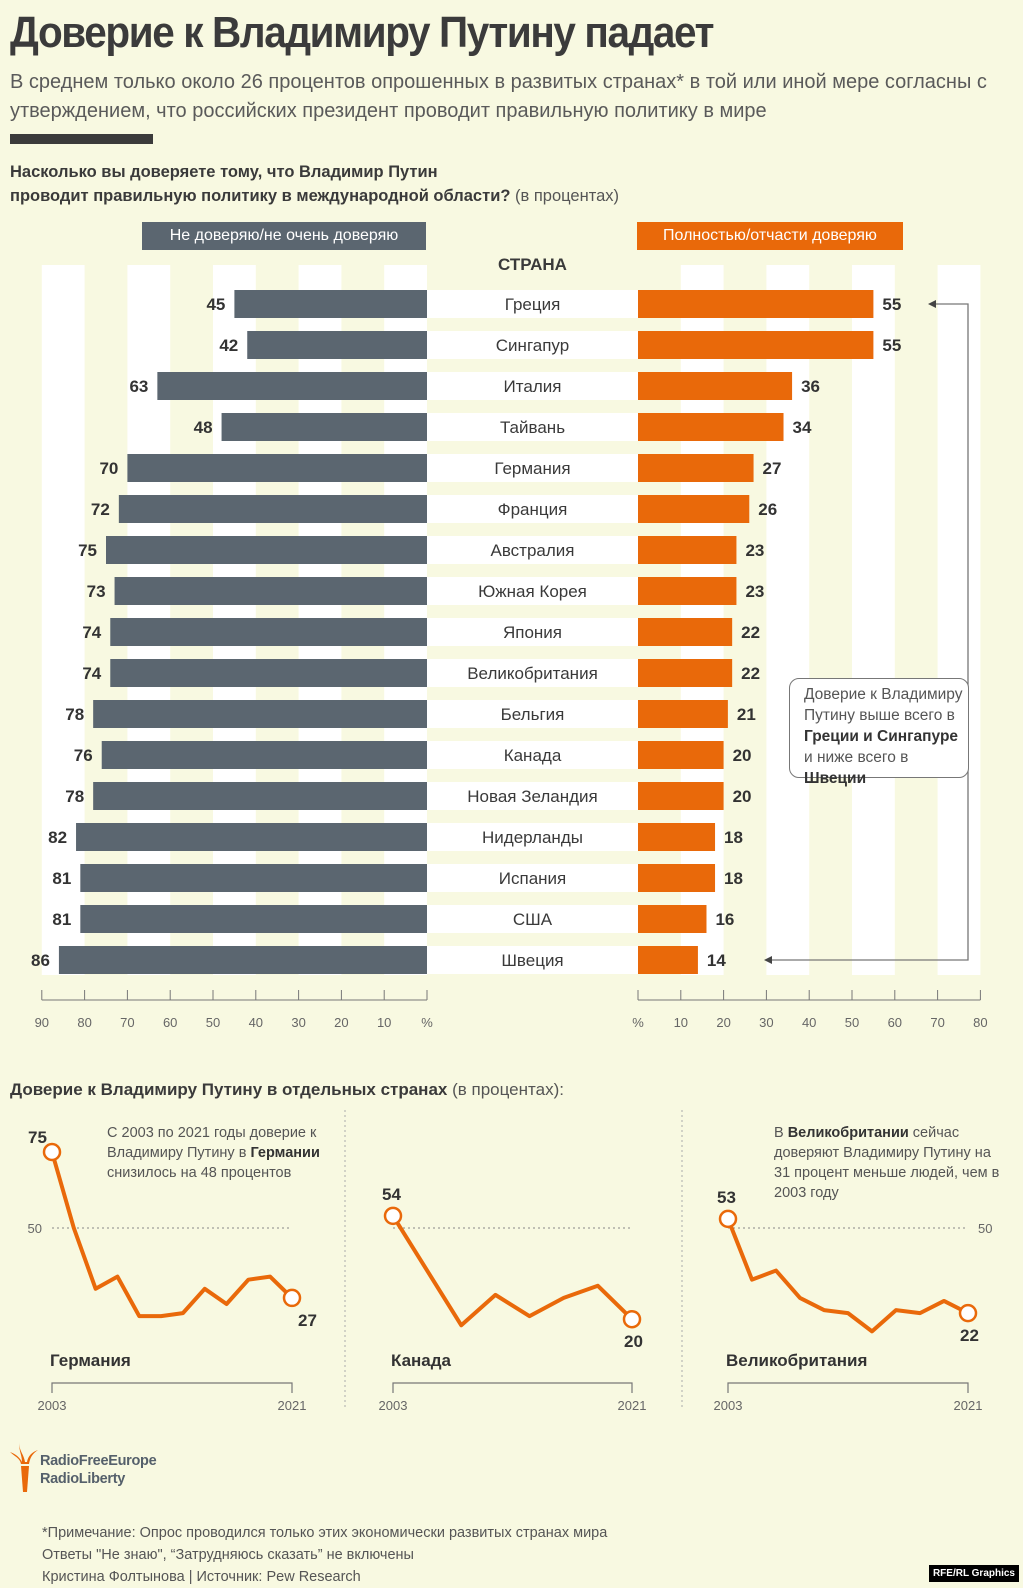 This screenshot has height=1588, width=1023. Describe the element at coordinates (57, 837) in the screenshot. I see `value-label-distrust: 82` at that location.